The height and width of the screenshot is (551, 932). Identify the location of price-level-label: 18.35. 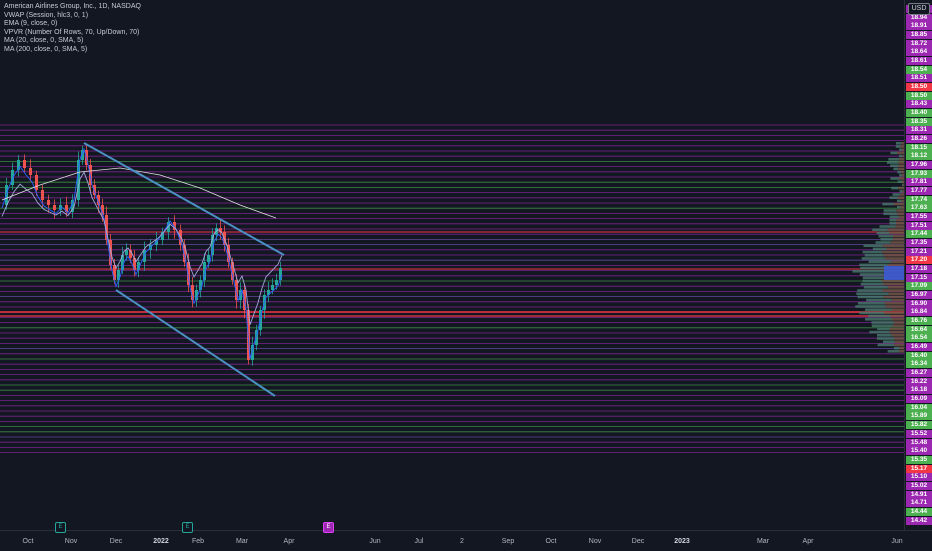
(919, 121).